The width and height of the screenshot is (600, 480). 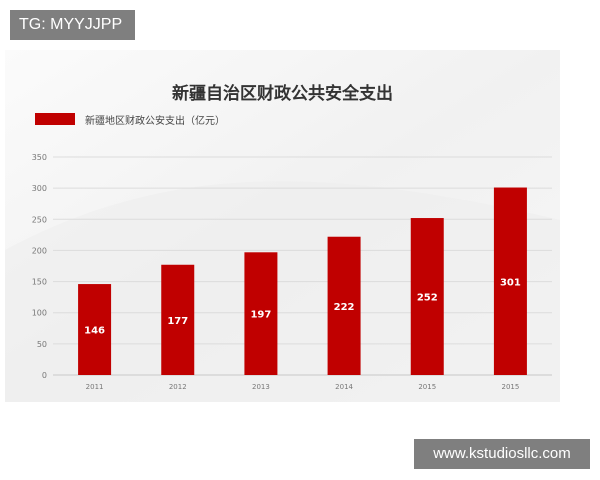 What do you see at coordinates (42, 344) in the screenshot?
I see `y-tick-label: 50` at bounding box center [42, 344].